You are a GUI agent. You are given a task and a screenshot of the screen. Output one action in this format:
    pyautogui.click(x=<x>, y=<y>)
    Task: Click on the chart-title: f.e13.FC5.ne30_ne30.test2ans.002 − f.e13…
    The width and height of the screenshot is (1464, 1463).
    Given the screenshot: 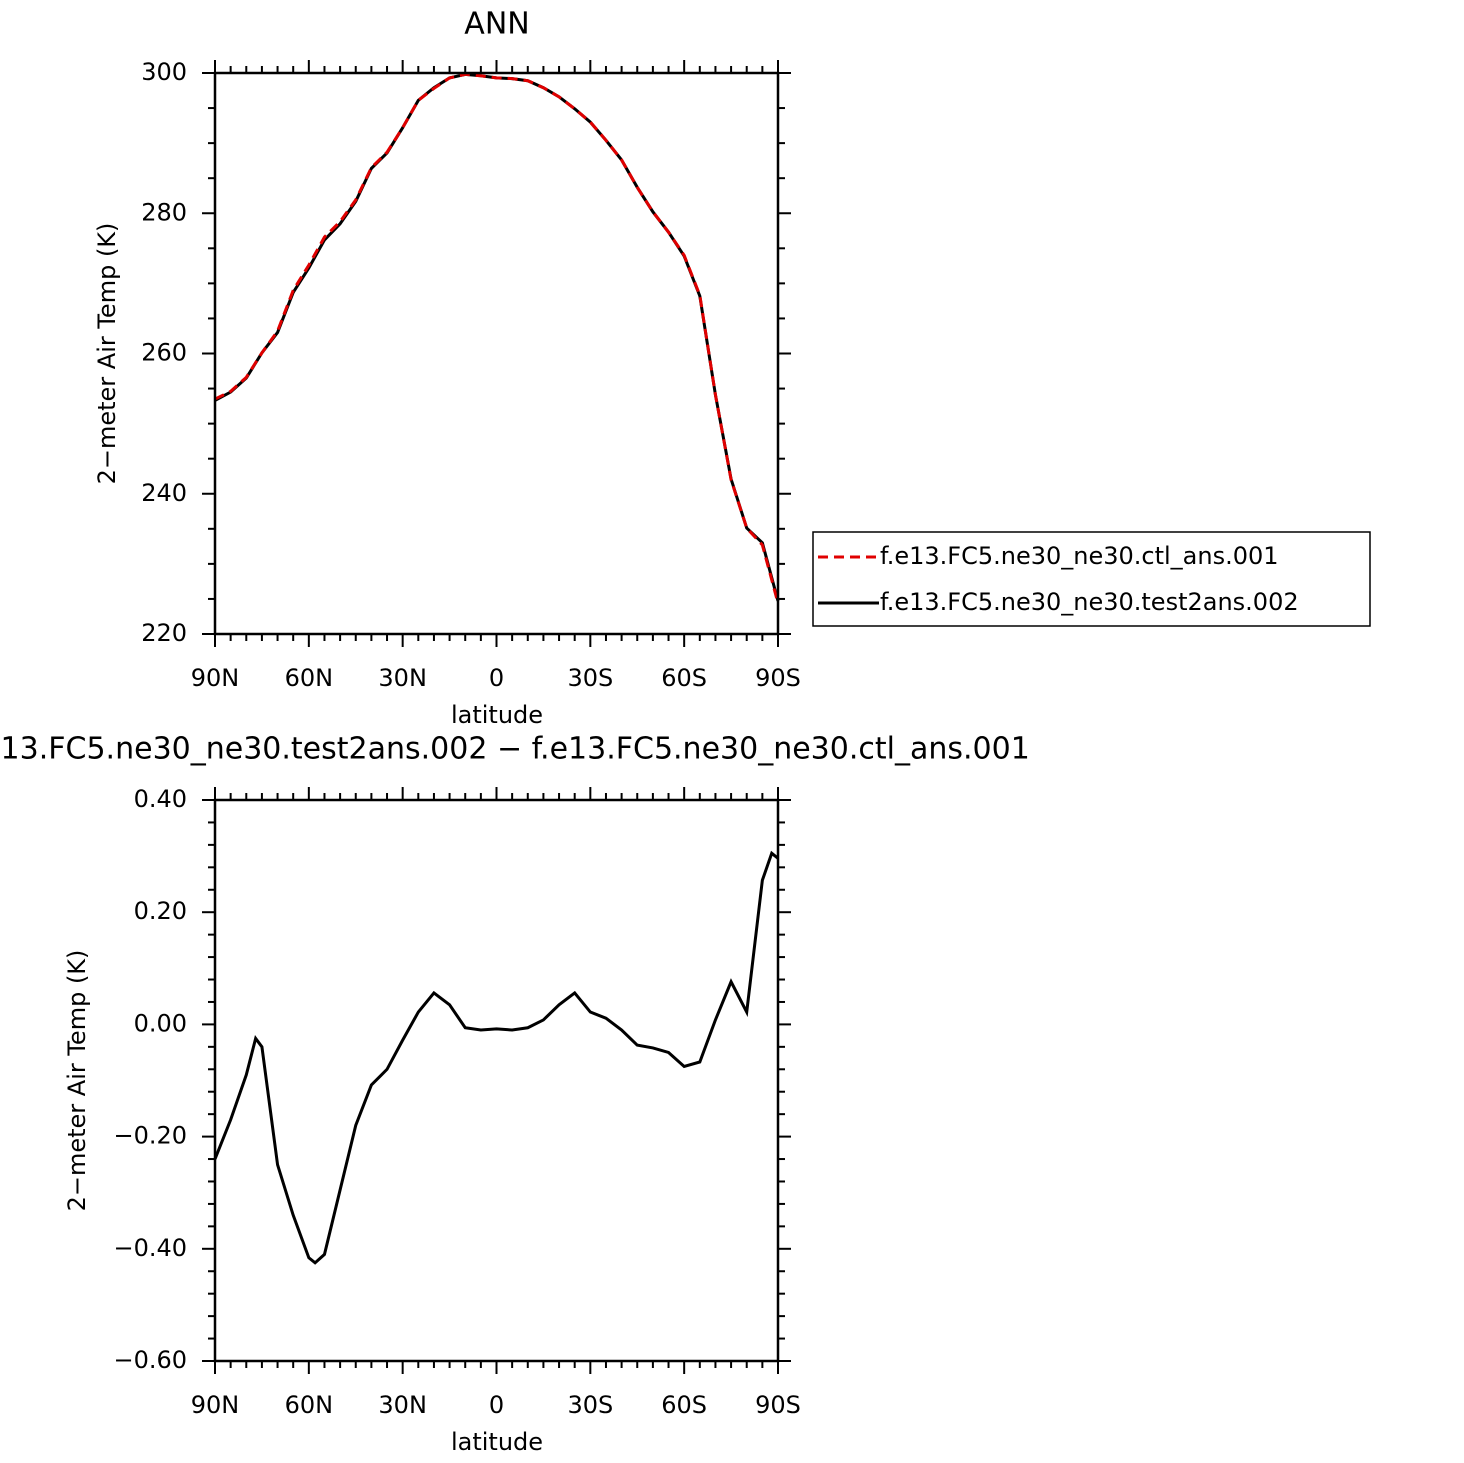 What is the action you would take?
    pyautogui.click(x=515, y=749)
    